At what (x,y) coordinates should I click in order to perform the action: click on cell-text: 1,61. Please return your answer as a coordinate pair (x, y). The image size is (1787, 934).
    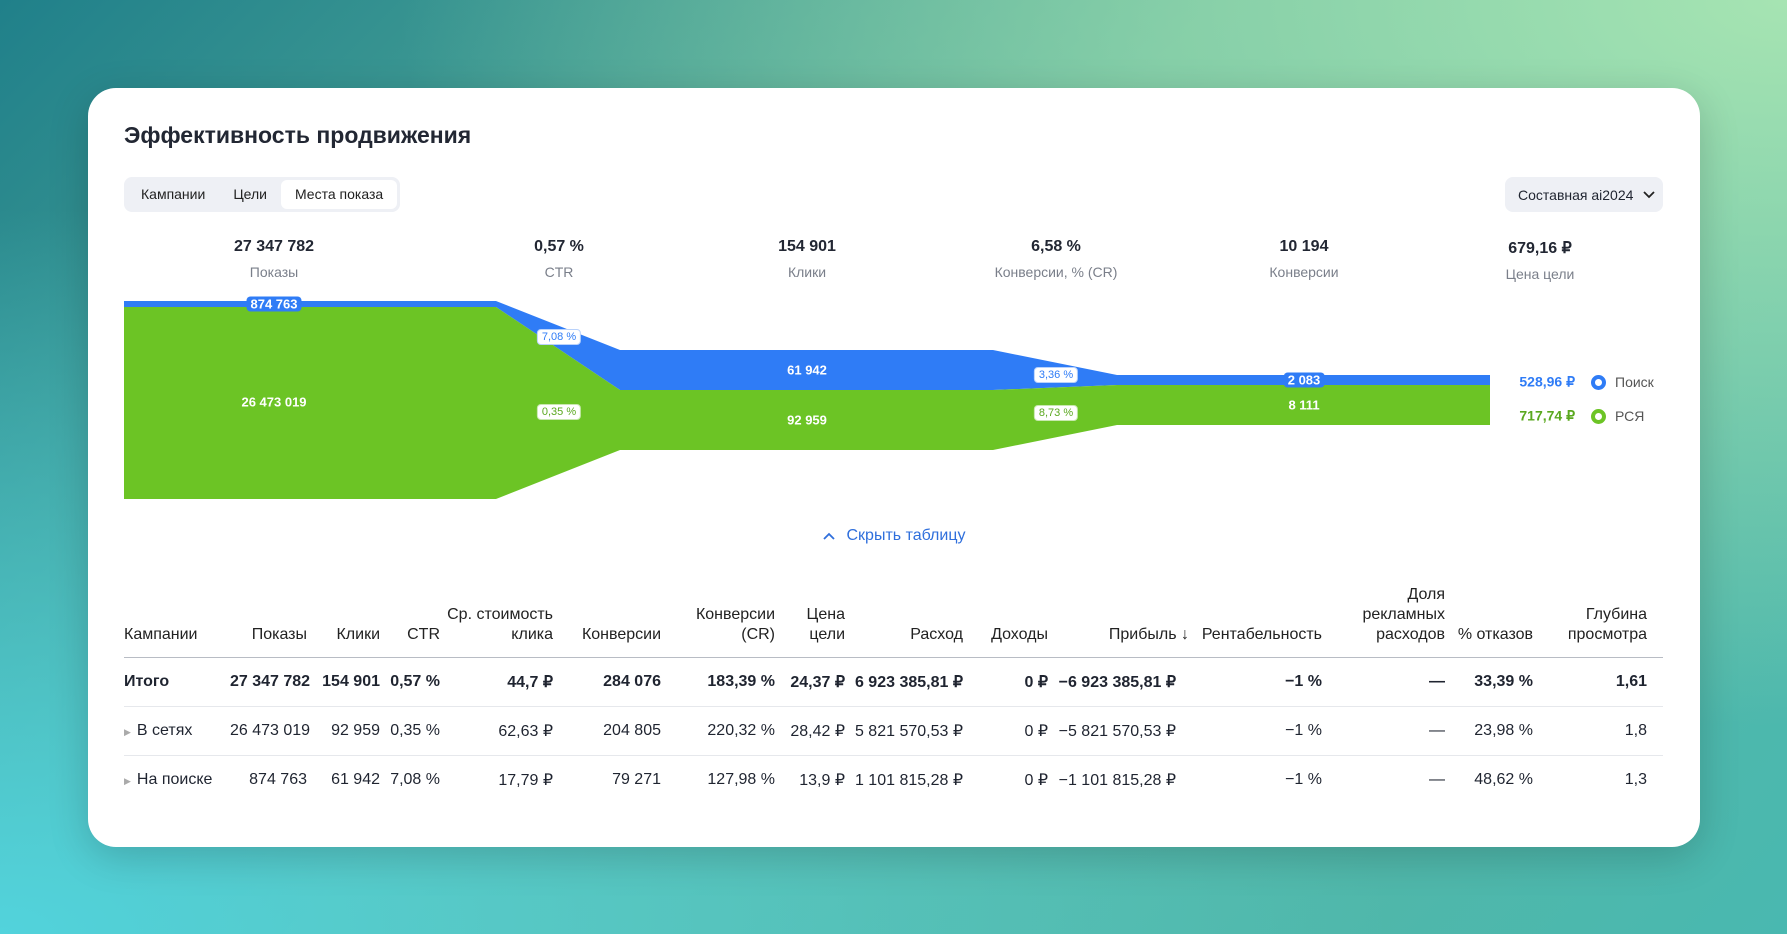
    Looking at the image, I should click on (1631, 681).